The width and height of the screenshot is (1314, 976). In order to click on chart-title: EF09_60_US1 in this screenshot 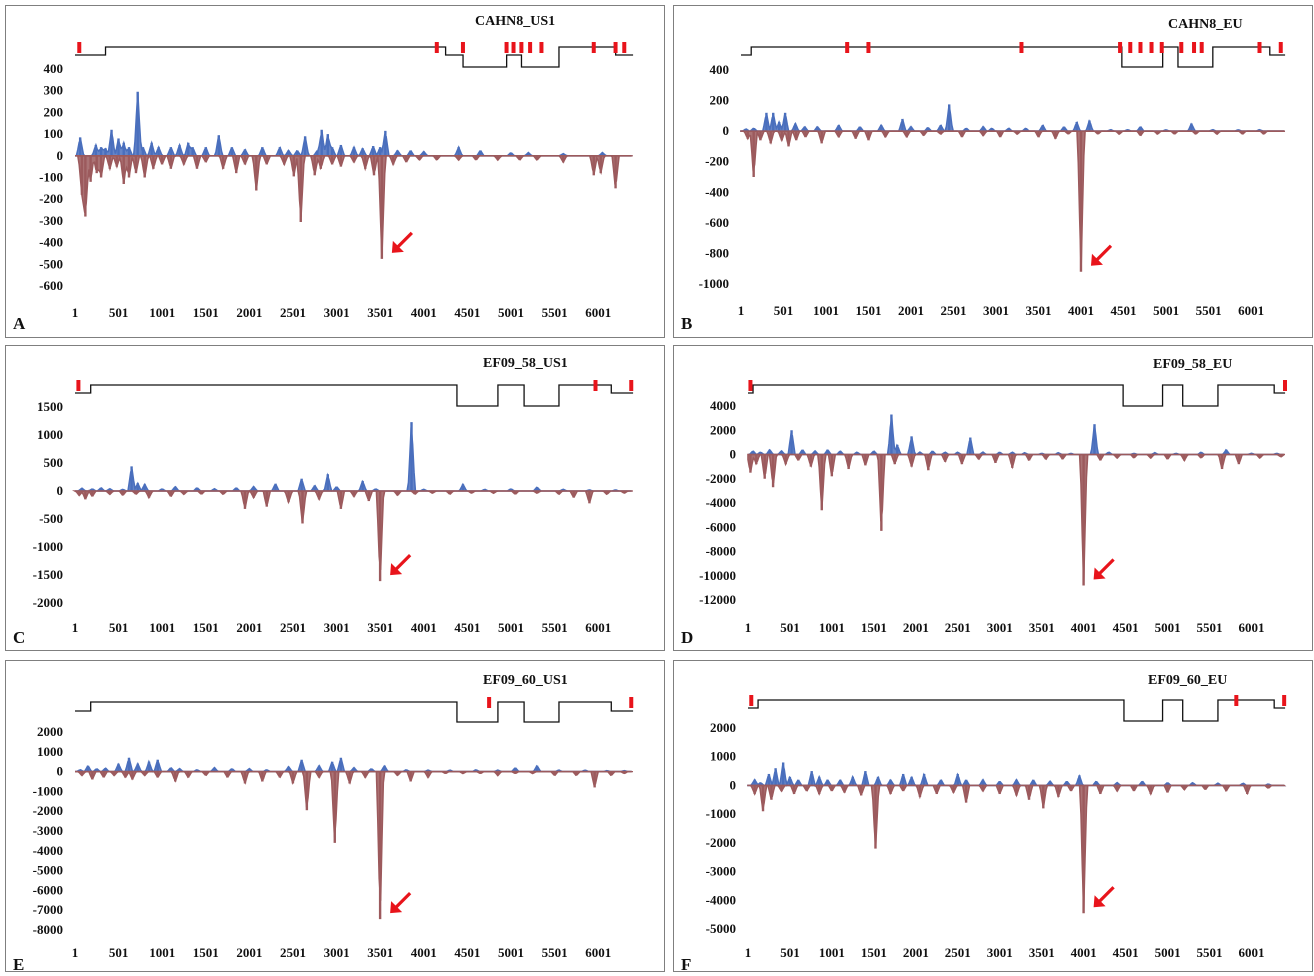, I will do `click(525, 680)`.